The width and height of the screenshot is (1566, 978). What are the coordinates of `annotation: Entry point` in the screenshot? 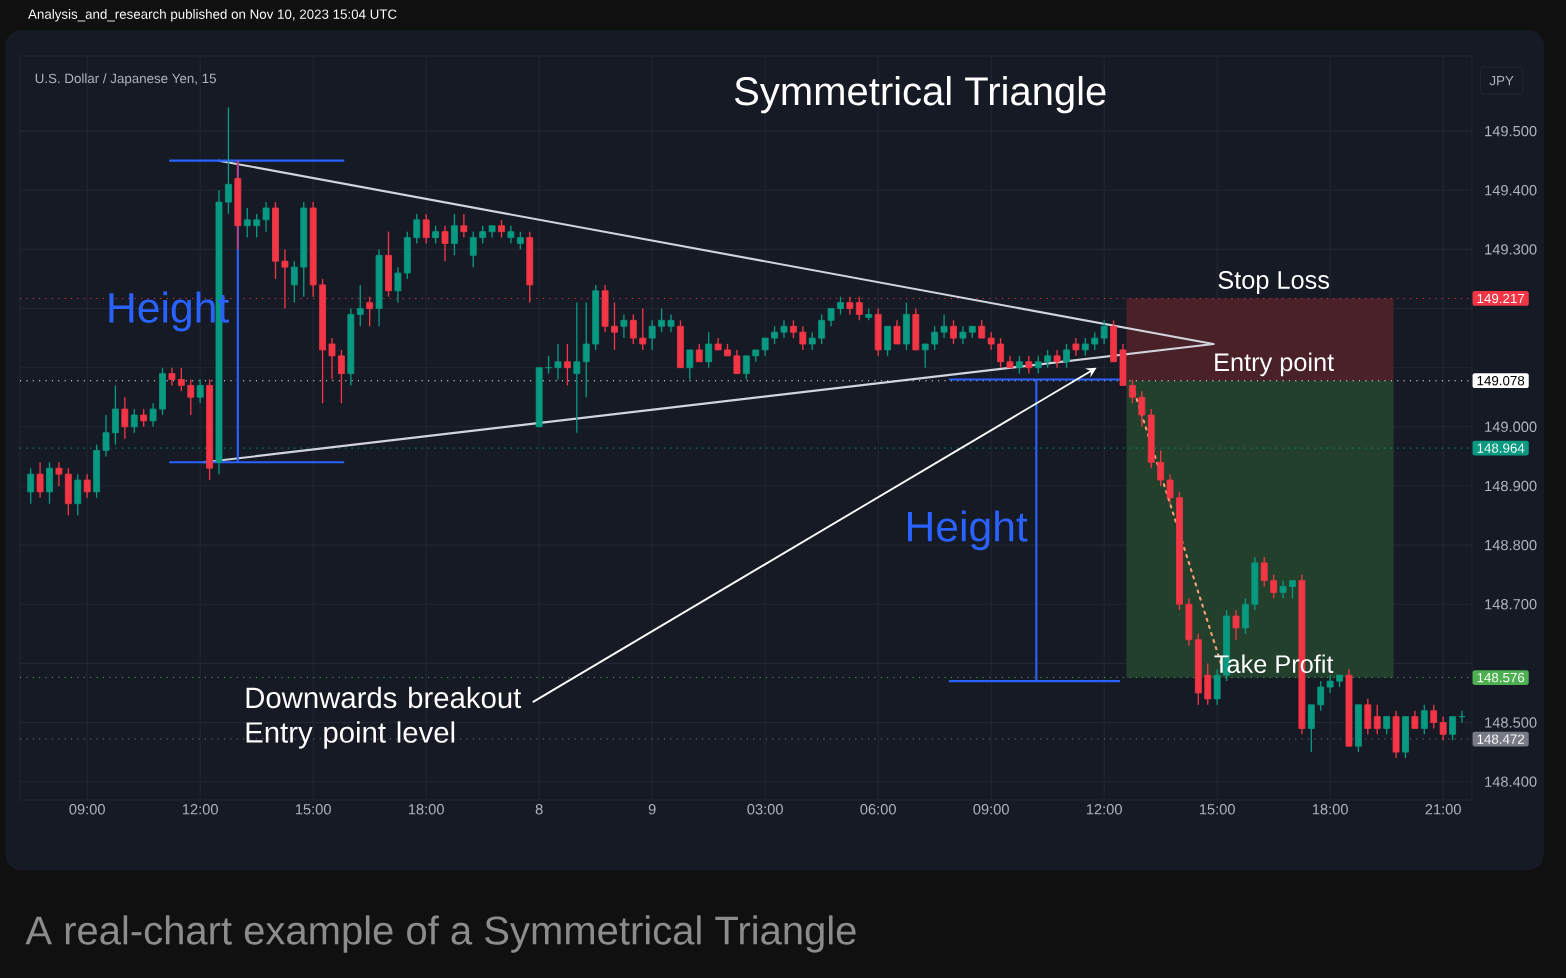 It's located at (1274, 364).